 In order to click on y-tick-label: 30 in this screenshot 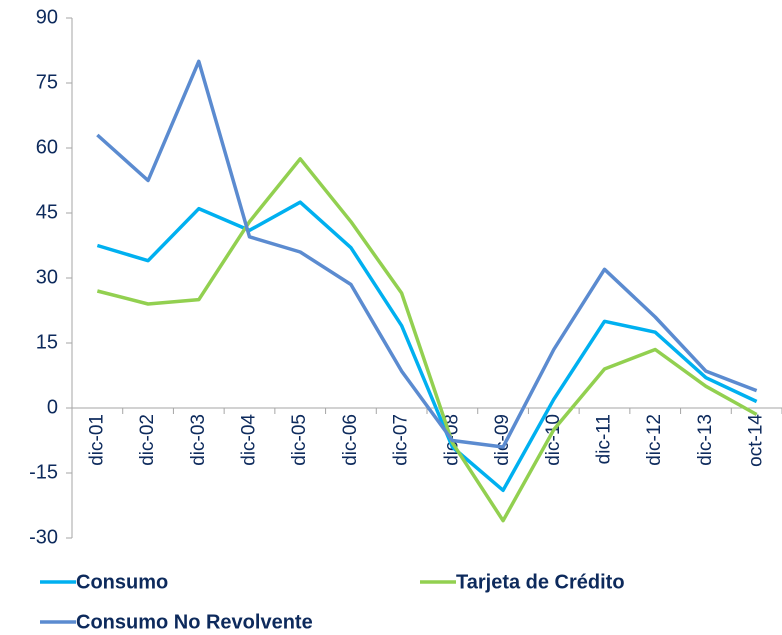, I will do `click(47, 277)`.